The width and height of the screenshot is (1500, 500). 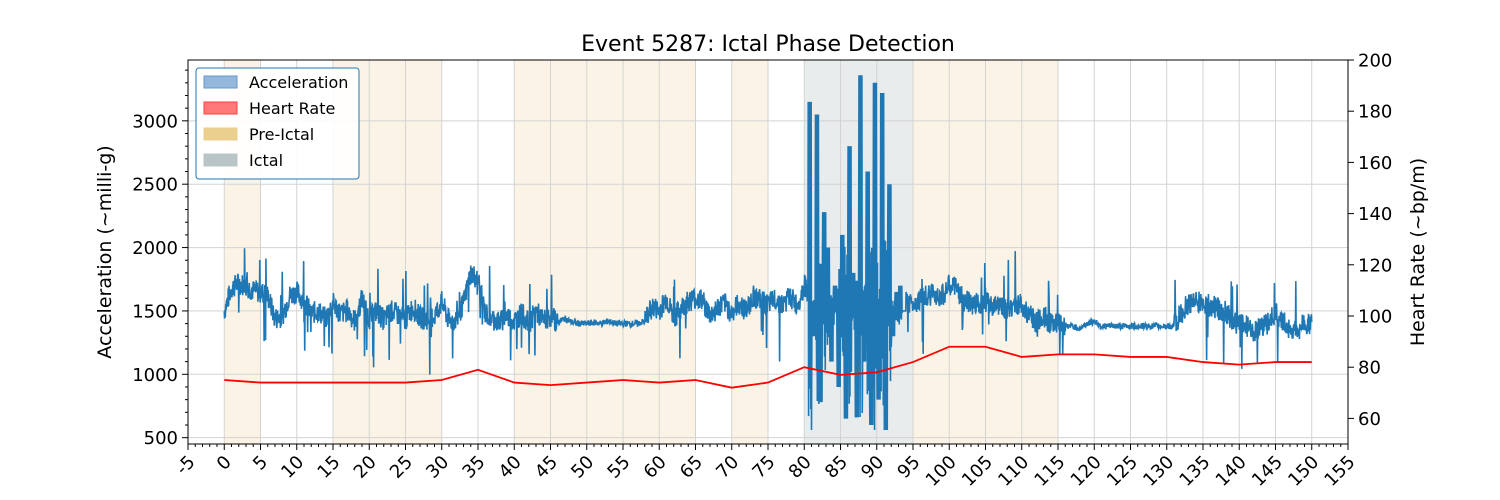 I want to click on y-left-tick-label: 2000, so click(x=155, y=248).